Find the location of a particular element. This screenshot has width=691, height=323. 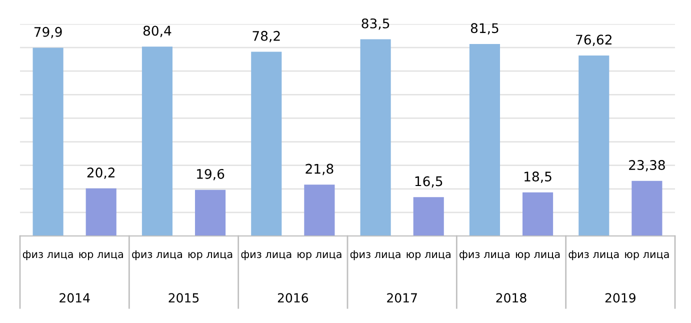

data-label: 81,5 is located at coordinates (484, 28).